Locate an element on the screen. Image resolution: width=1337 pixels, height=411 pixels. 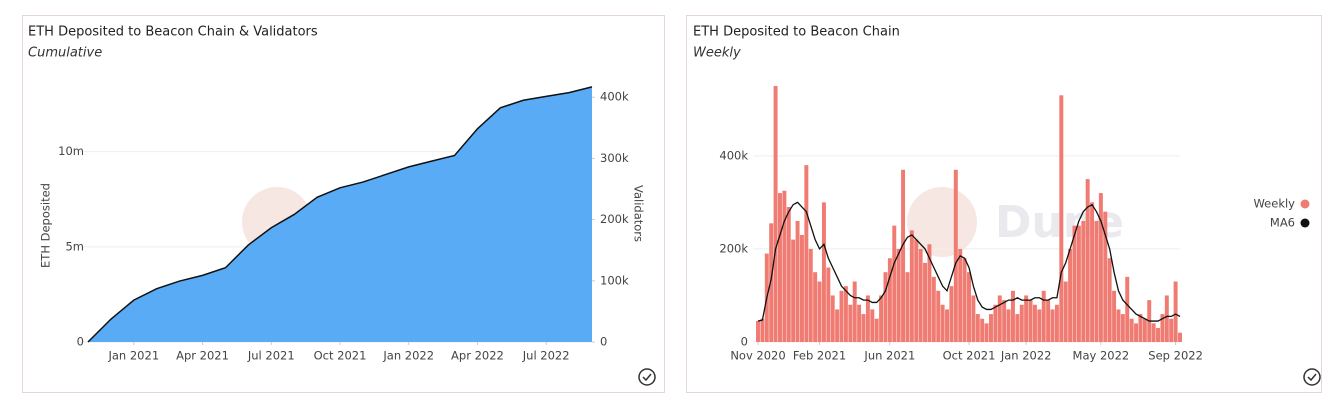
x-tick-label: May 2022 is located at coordinates (1101, 356).